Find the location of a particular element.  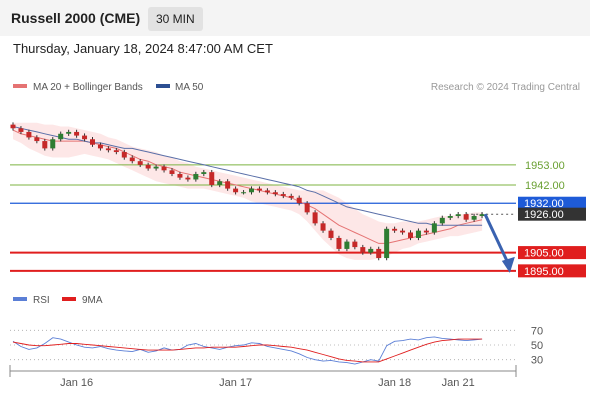

resistance-label-1: 1942.00 is located at coordinates (545, 186).